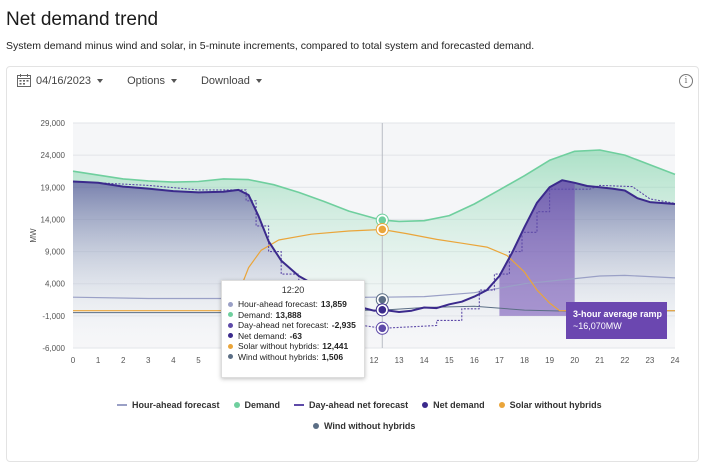 The width and height of the screenshot is (703, 467). Describe the element at coordinates (53, 123) in the screenshot. I see `y-tick-label: 29,000` at that location.